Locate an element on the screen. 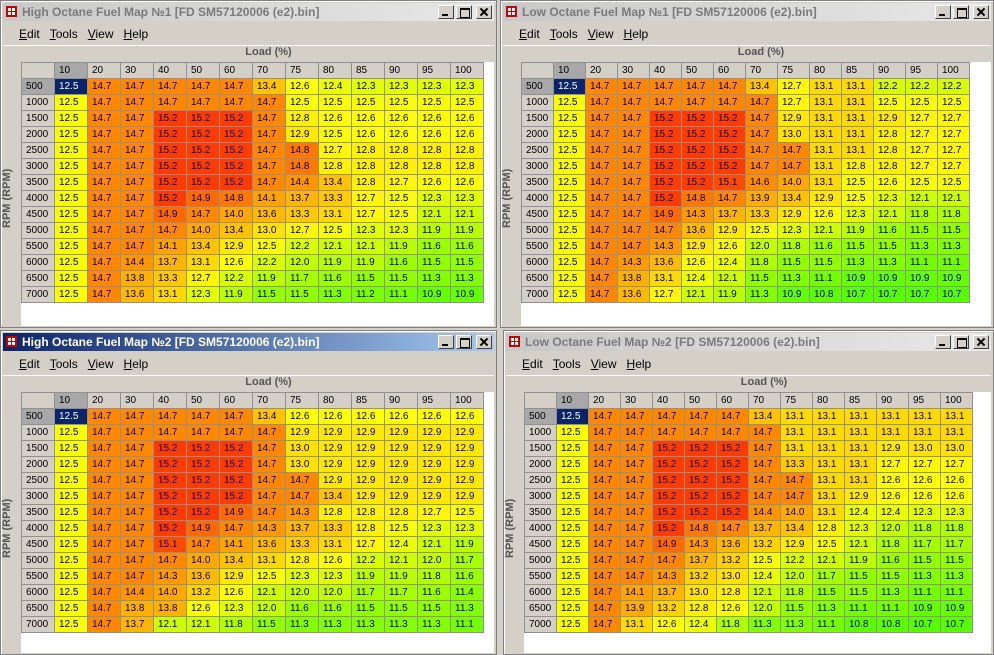 This screenshot has width=994, height=655. load-header: 90 is located at coordinates (401, 400).